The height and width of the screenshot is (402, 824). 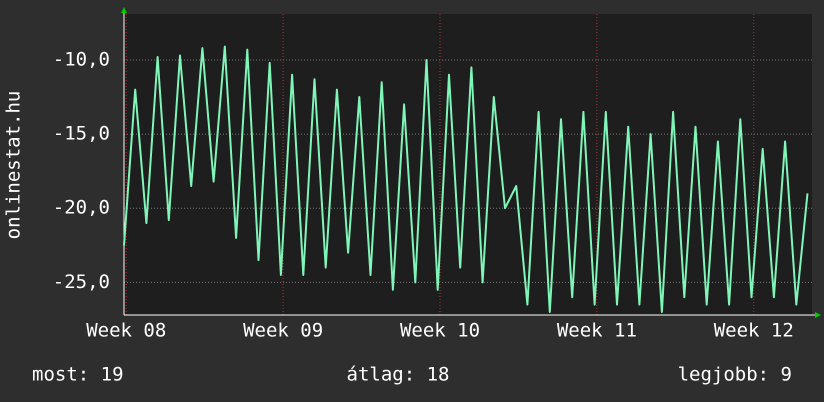 I want to click on y-axis-label: onlinestat.hu, so click(x=14, y=165).